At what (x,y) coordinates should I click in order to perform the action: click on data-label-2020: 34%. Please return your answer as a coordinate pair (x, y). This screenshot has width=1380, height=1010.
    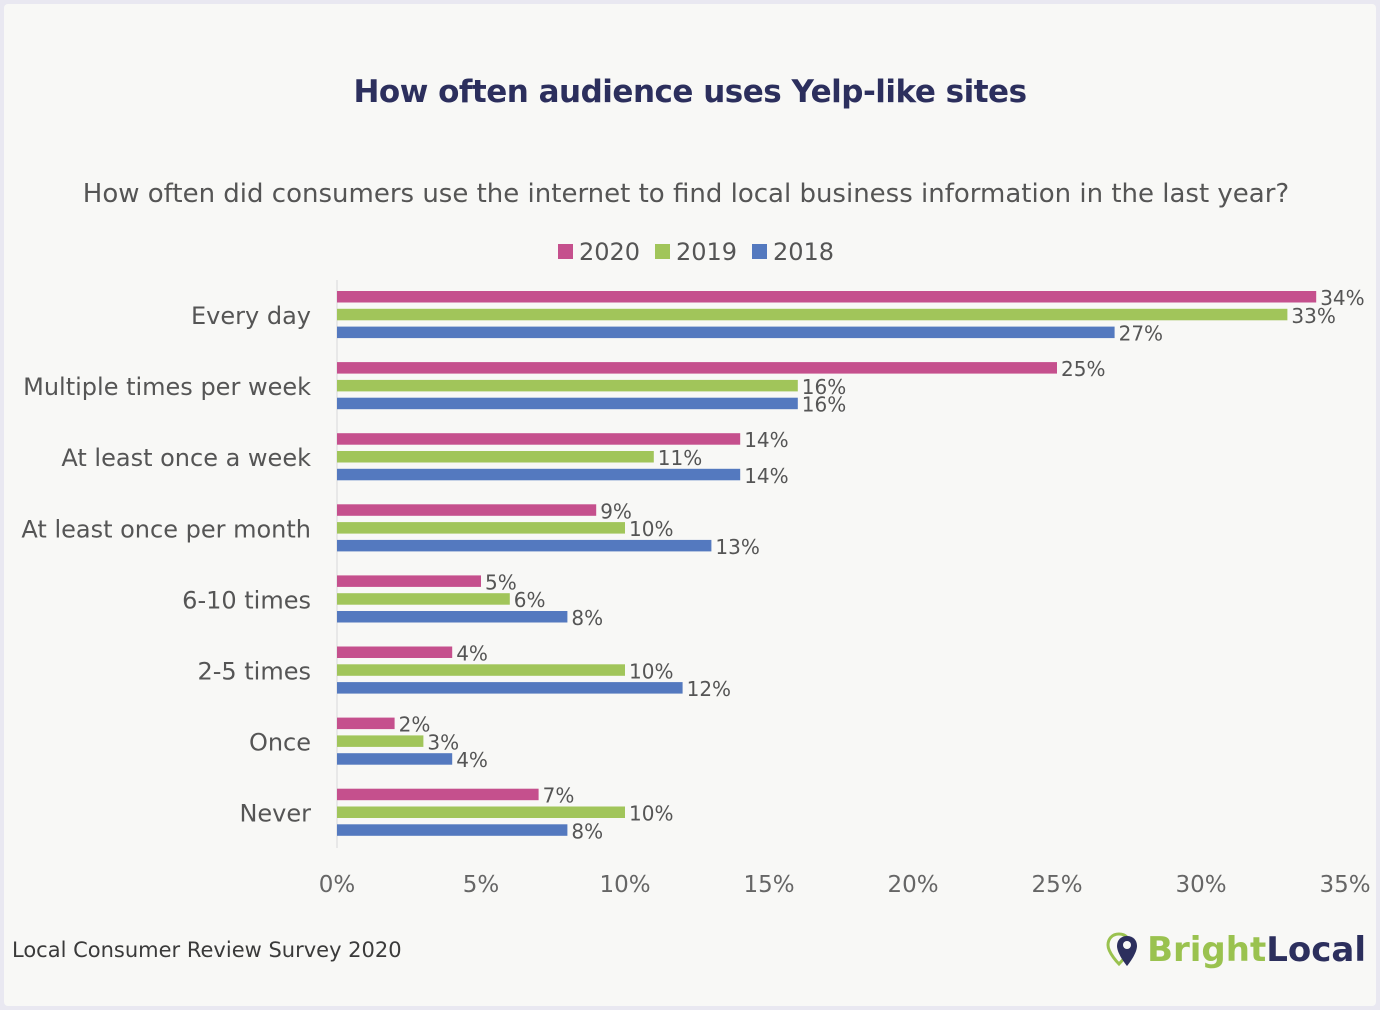
    Looking at the image, I should click on (1342, 298).